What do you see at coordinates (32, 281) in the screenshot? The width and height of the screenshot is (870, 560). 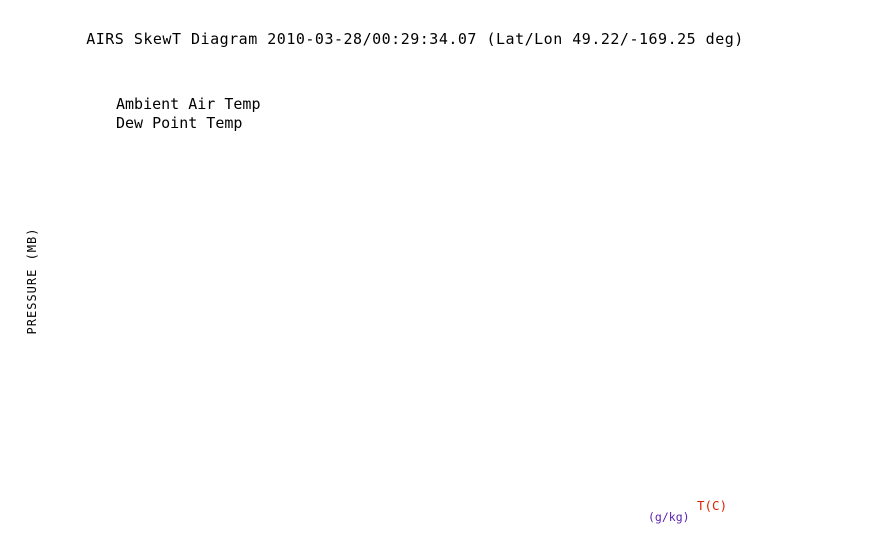 I see `pressure-axis-title: PRESSURE (MB)` at bounding box center [32, 281].